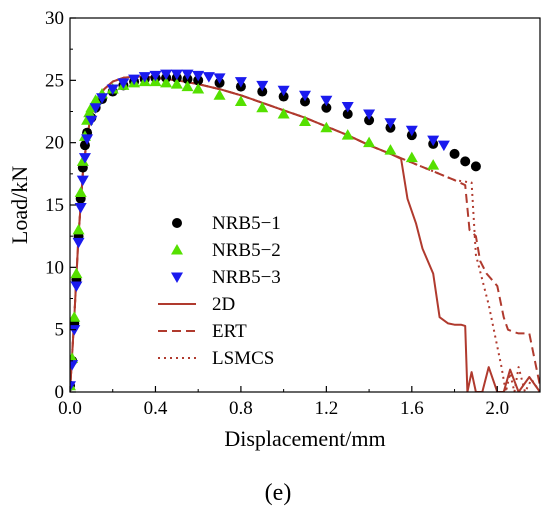 This screenshot has width=550, height=511. Describe the element at coordinates (219, 291) in the screenshot. I see `legend: NRB5−1 NRB5−2 NRB5−3 2D ERT LSMCS` at that location.